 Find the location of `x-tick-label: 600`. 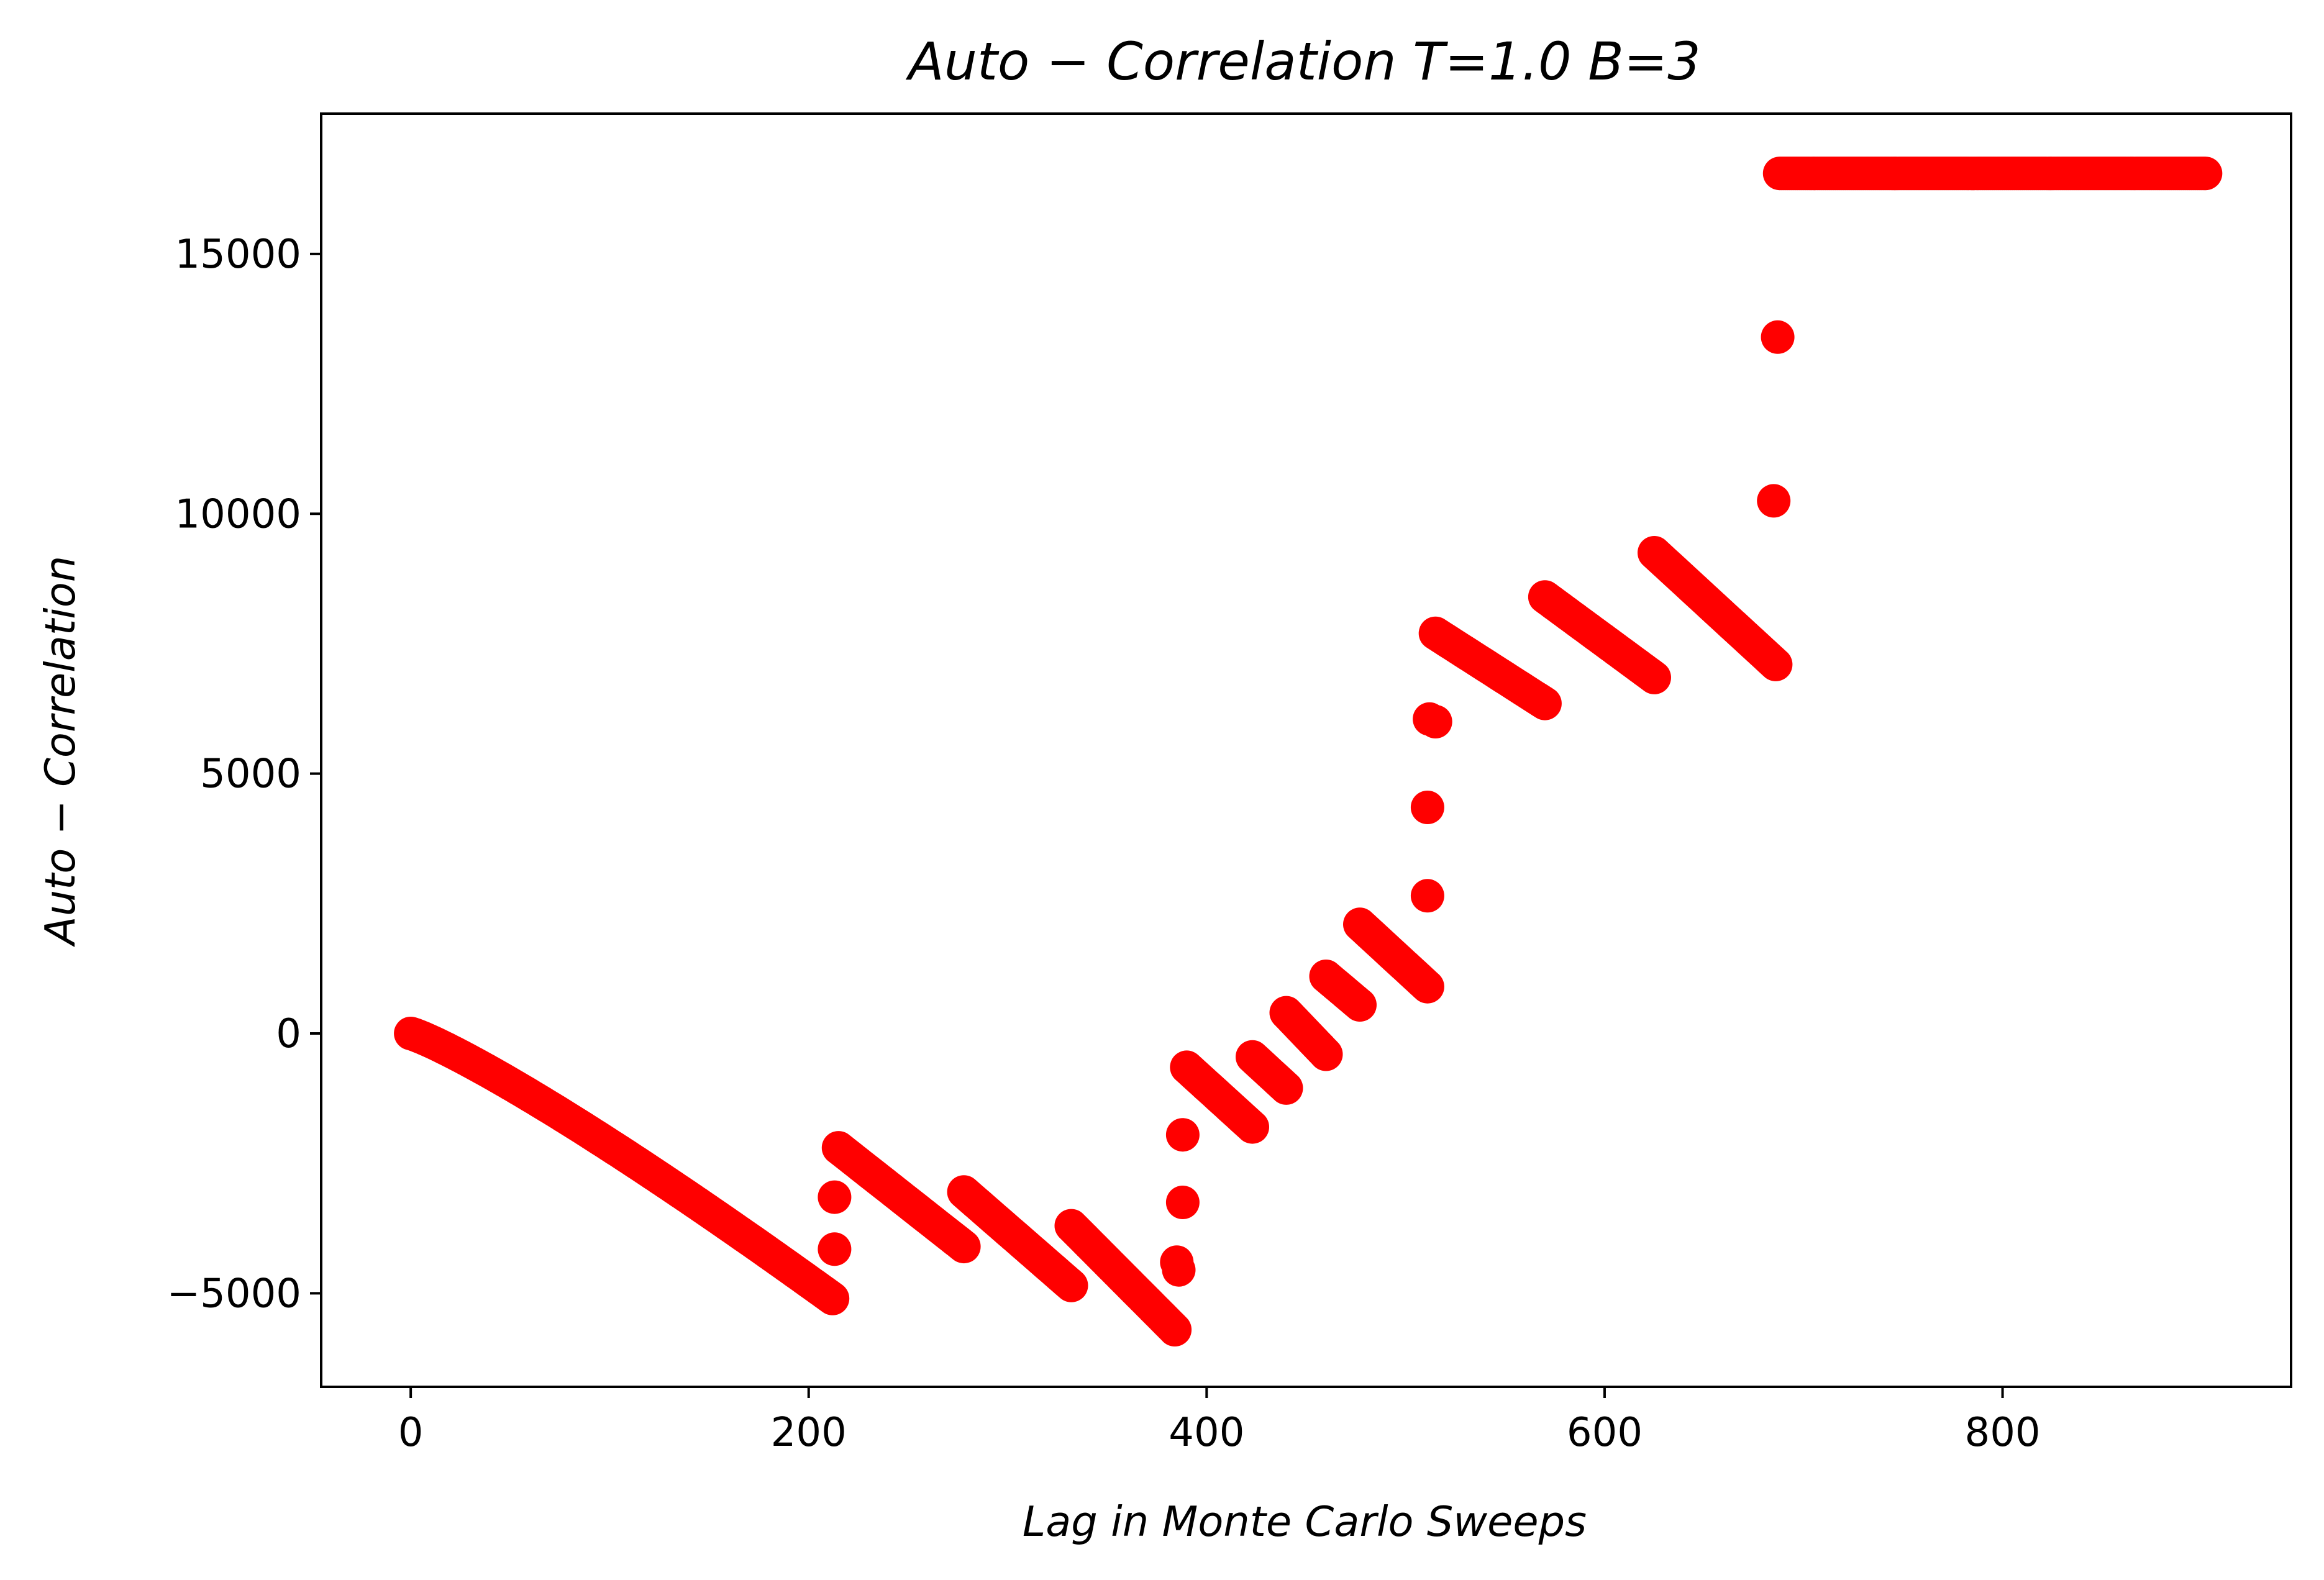

x-tick-label: 600 is located at coordinates (1605, 1433).